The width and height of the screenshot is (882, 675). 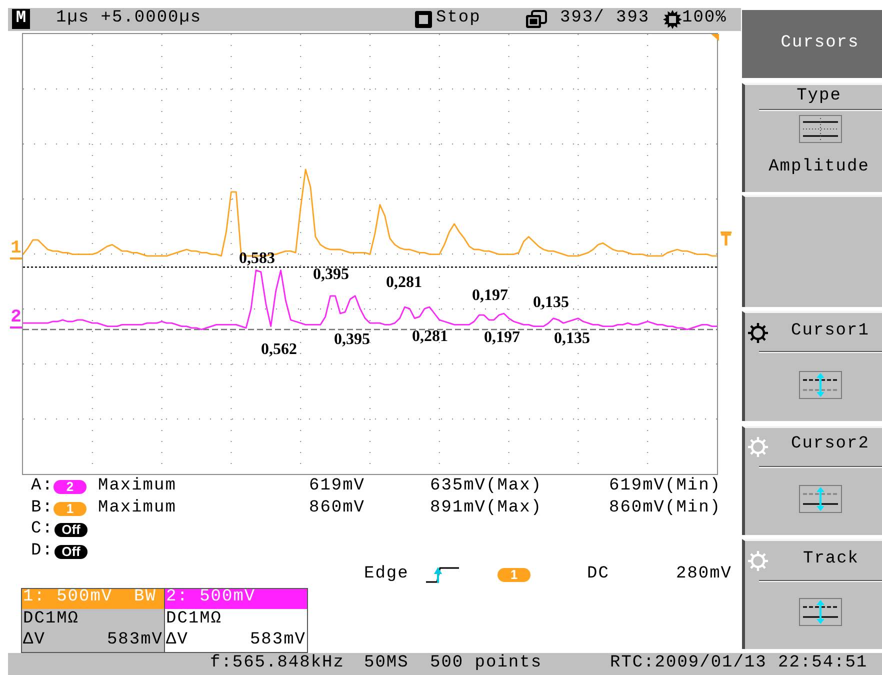 I want to click on annotation: 0,135, so click(x=551, y=303).